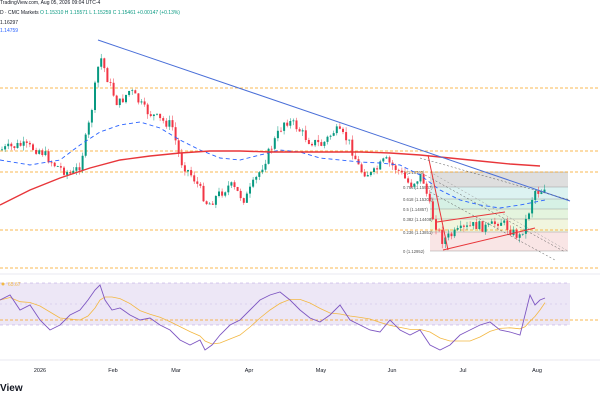 The width and height of the screenshot is (600, 405). I want to click on change-value: +0.00147 (+0.13%), so click(158, 13).